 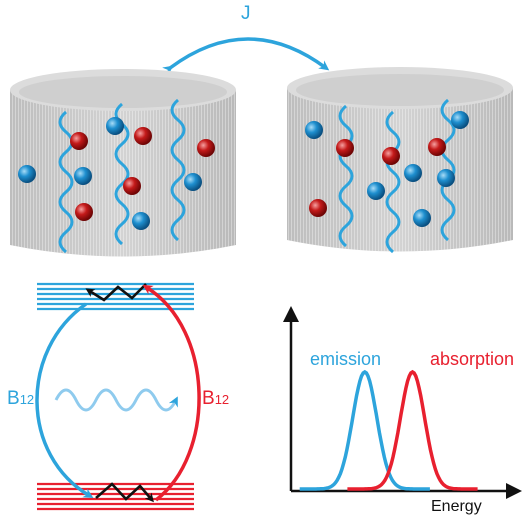 I want to click on b12-left-label: B12, so click(x=20, y=399).